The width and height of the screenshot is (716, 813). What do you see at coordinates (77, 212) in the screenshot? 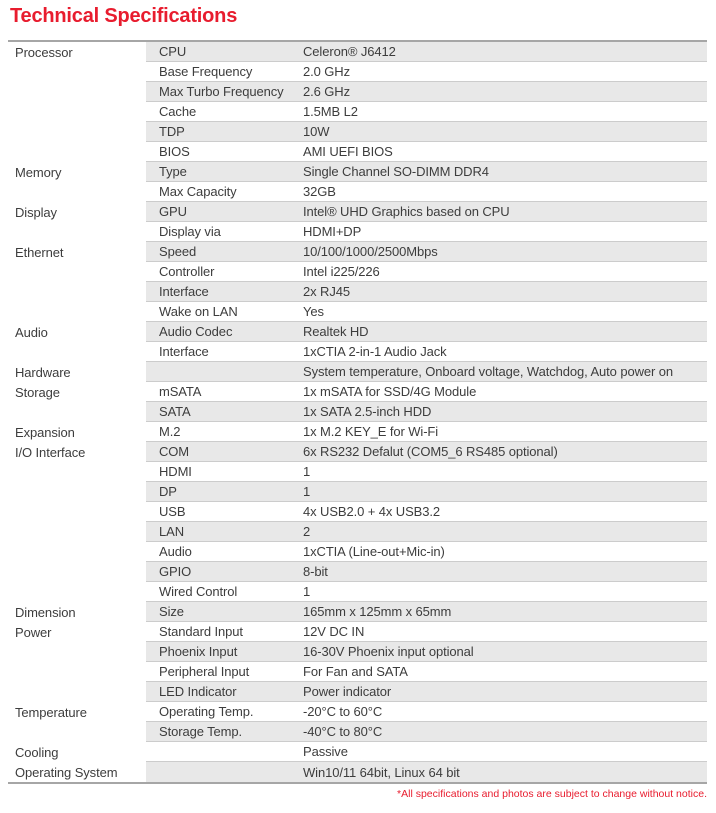
I see `category-cell: Display` at bounding box center [77, 212].